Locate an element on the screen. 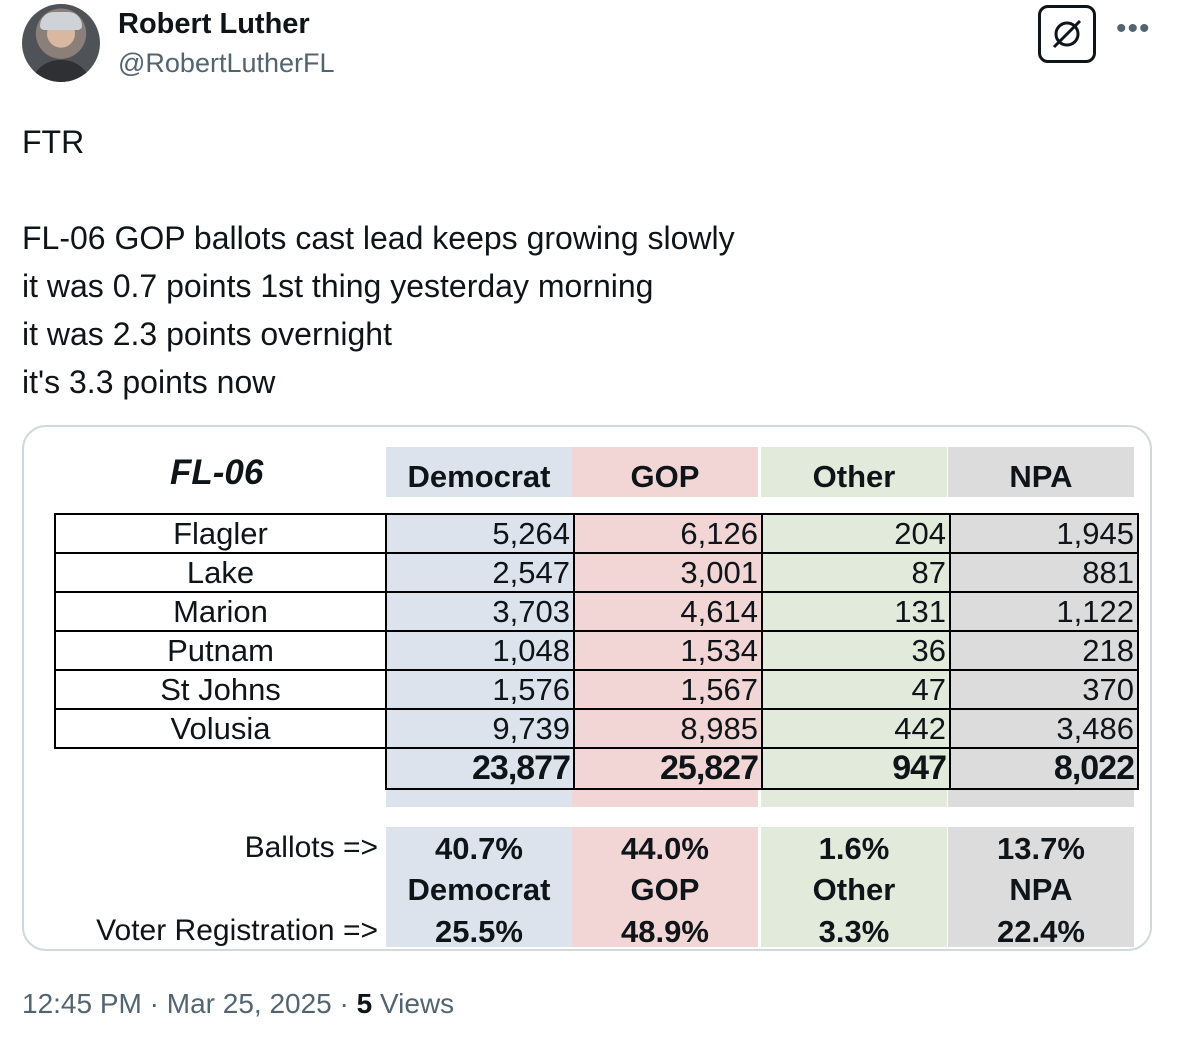 This screenshot has height=1046, width=1184. table-row: Volusia 9,739 8,985 442 3,486 is located at coordinates (596, 728).